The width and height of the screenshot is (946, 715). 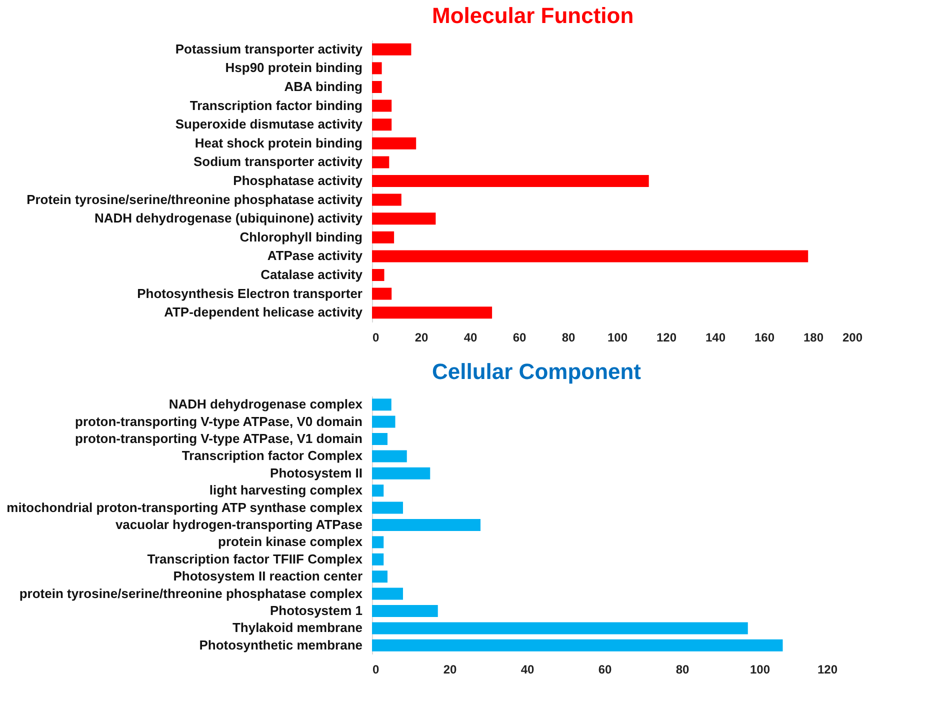 I want to click on y-tick-label: ABA binding, so click(x=323, y=86).